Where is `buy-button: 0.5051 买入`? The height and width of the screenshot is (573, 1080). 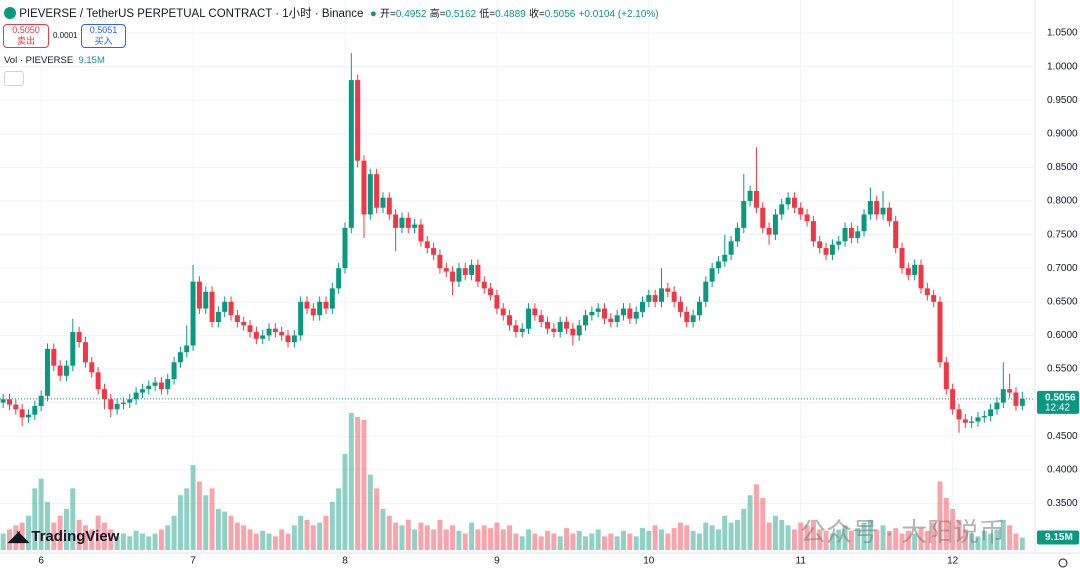 buy-button: 0.5051 买入 is located at coordinates (103, 36).